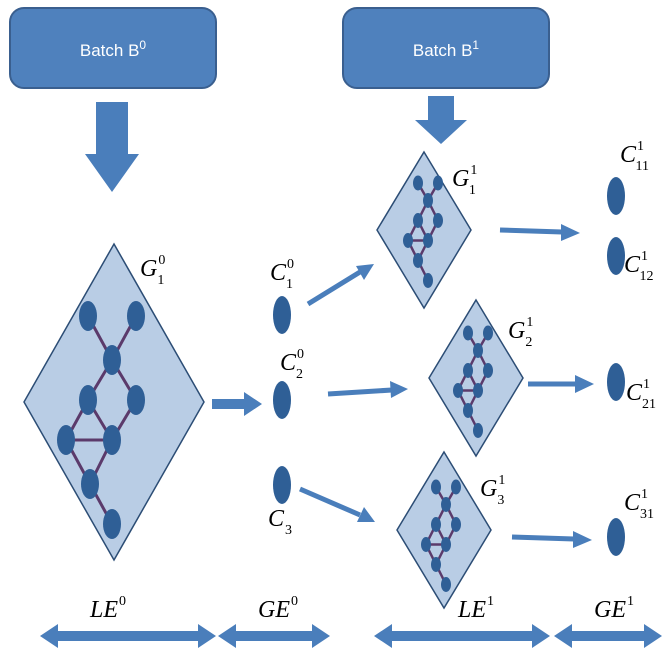 Image resolution: width=663 pixels, height=655 pixels. I want to click on batch-0-label: Batch B, so click(110, 50).